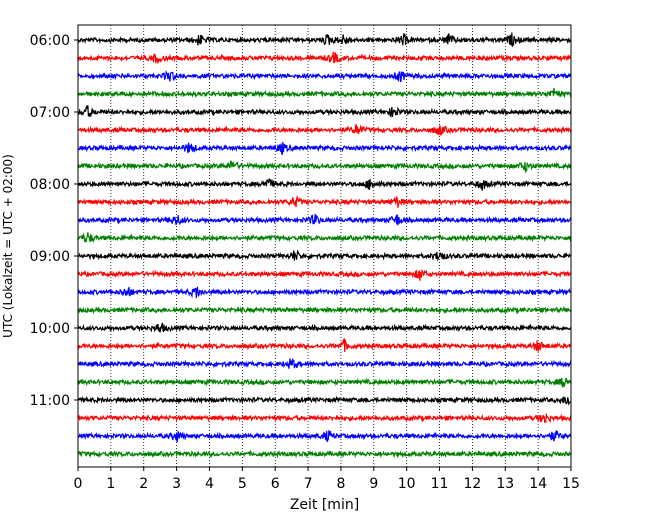 This screenshot has height=520, width=650. I want to click on x-tick-label: 2, so click(143, 484).